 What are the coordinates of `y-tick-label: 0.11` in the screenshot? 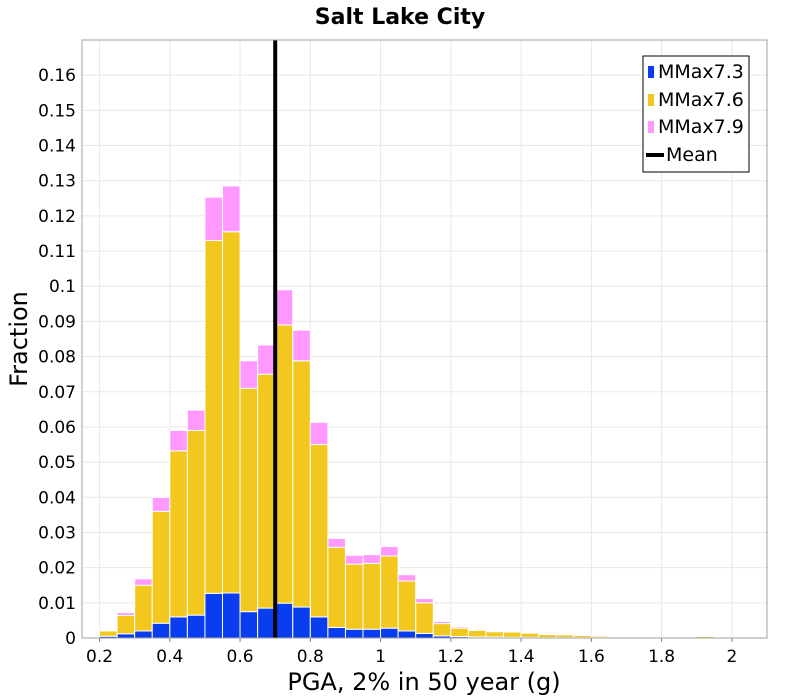 It's located at (57, 252).